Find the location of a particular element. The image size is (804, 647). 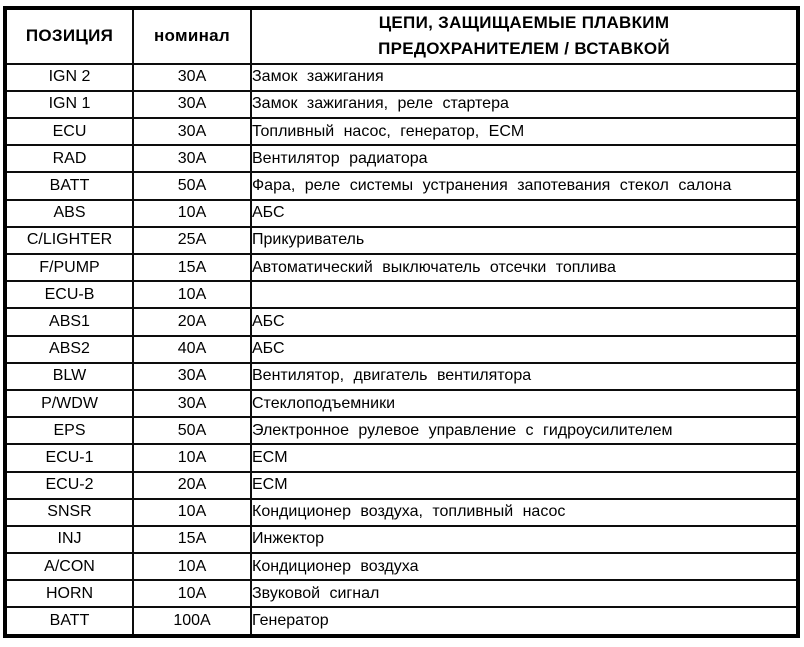

table-row: A/CON 10A Кондиционер воздуха is located at coordinates (401, 567).